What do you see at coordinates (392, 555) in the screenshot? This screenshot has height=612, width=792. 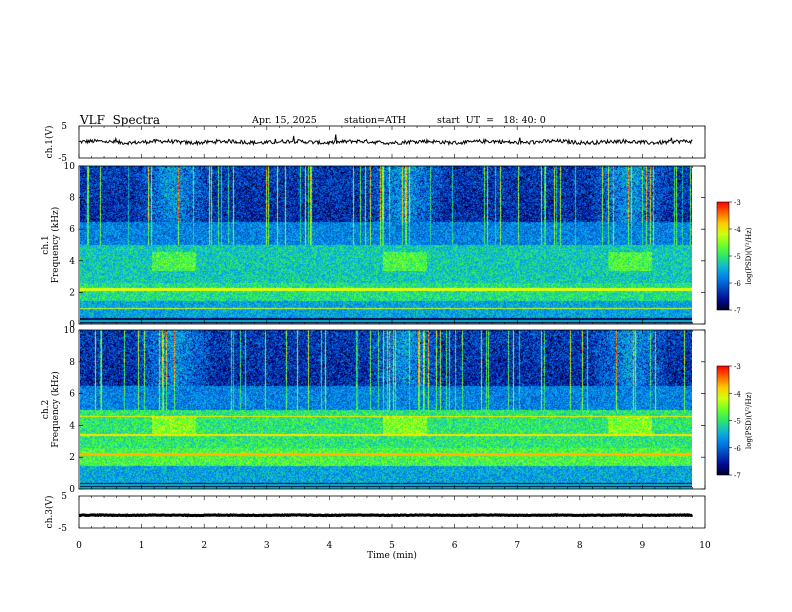 I see `x-axis-title: Time (min)` at bounding box center [392, 555].